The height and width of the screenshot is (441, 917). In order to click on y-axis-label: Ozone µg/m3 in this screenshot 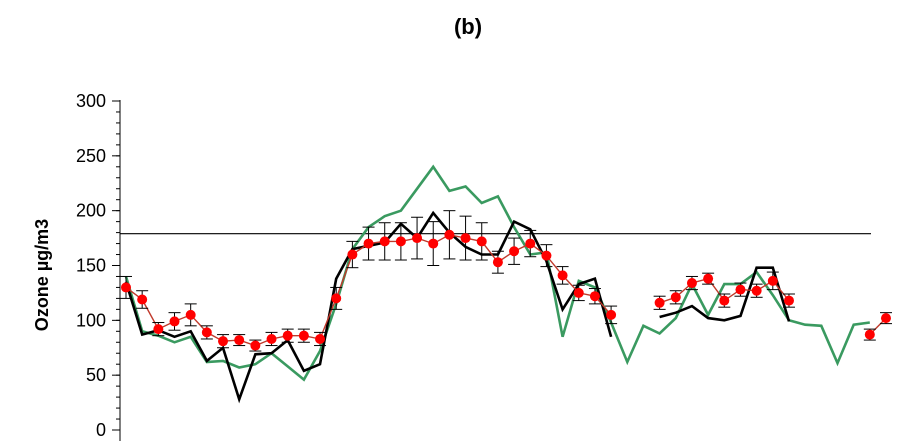, I will do `click(42, 275)`.